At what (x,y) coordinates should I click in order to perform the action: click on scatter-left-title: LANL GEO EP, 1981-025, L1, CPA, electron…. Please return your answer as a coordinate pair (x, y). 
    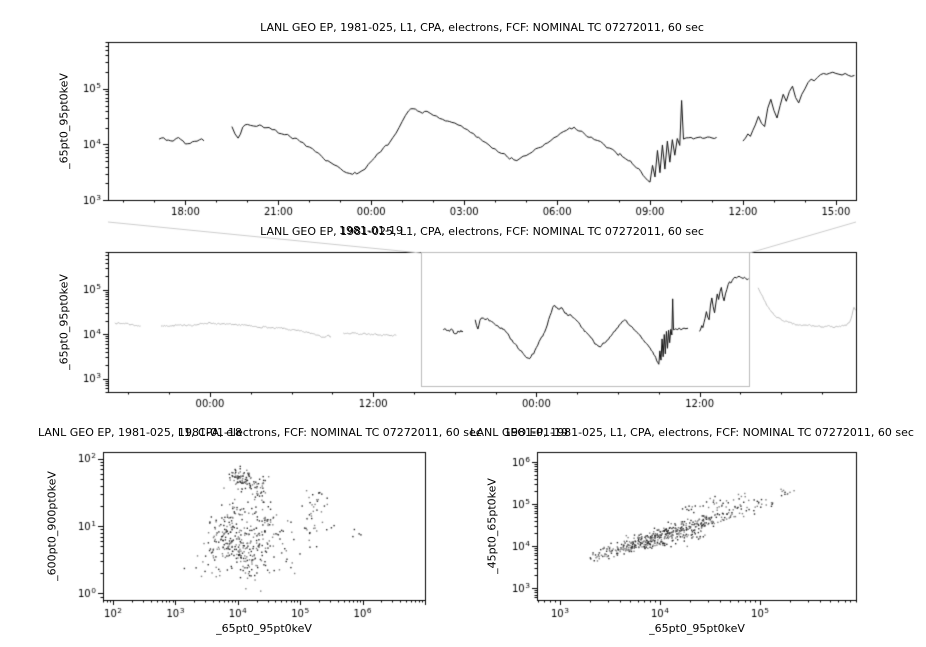
    Looking at the image, I should click on (260, 432).